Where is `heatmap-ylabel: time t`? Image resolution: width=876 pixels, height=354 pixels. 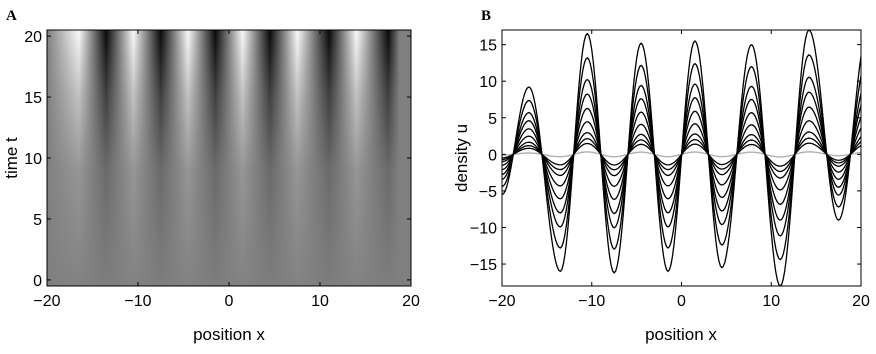
heatmap-ylabel: time t is located at coordinates (11, 158).